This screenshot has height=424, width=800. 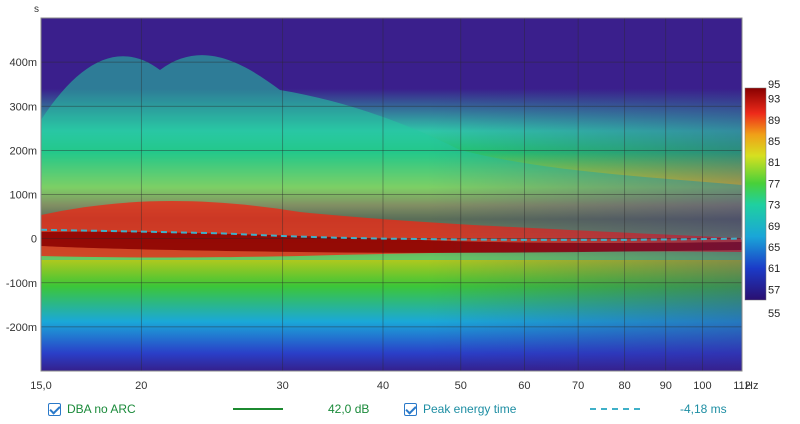 I want to click on y-tick-label: 400m, so click(x=23, y=63).